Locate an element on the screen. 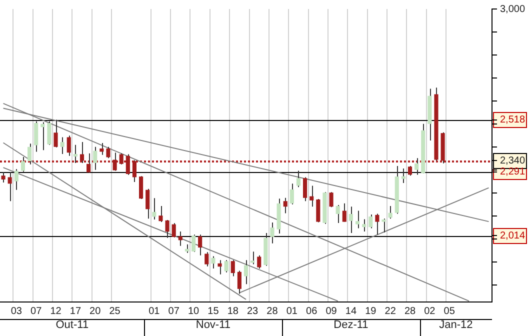 The width and height of the screenshot is (532, 336). text: Out-11 is located at coordinates (72, 325).